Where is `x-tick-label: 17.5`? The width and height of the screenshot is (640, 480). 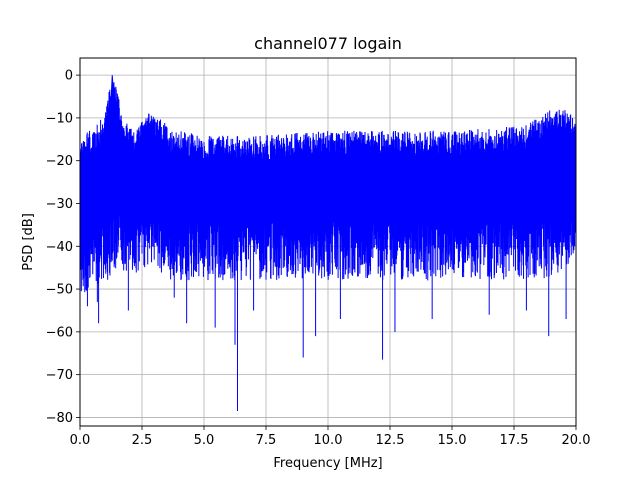
x-tick-label: 17.5 is located at coordinates (514, 440).